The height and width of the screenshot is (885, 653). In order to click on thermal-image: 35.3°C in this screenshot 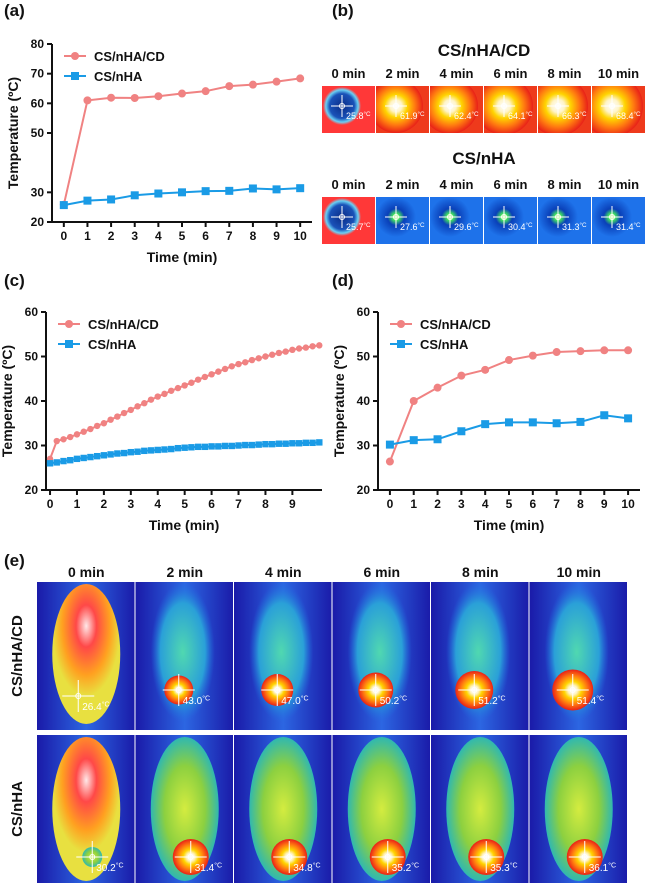, I will do `click(480, 809)`.